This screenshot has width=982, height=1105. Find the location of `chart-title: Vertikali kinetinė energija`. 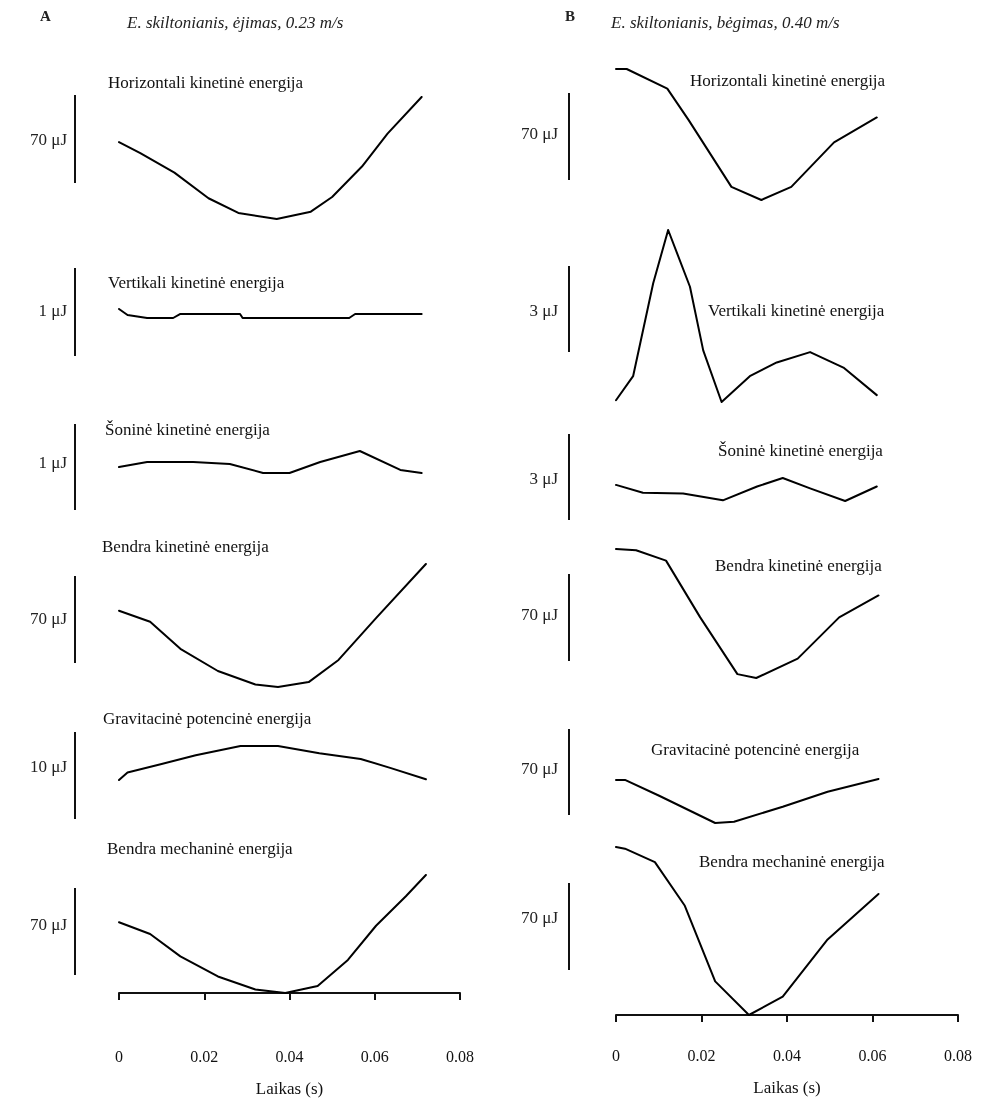

chart-title: Vertikali kinetinė energija is located at coordinates (196, 282).